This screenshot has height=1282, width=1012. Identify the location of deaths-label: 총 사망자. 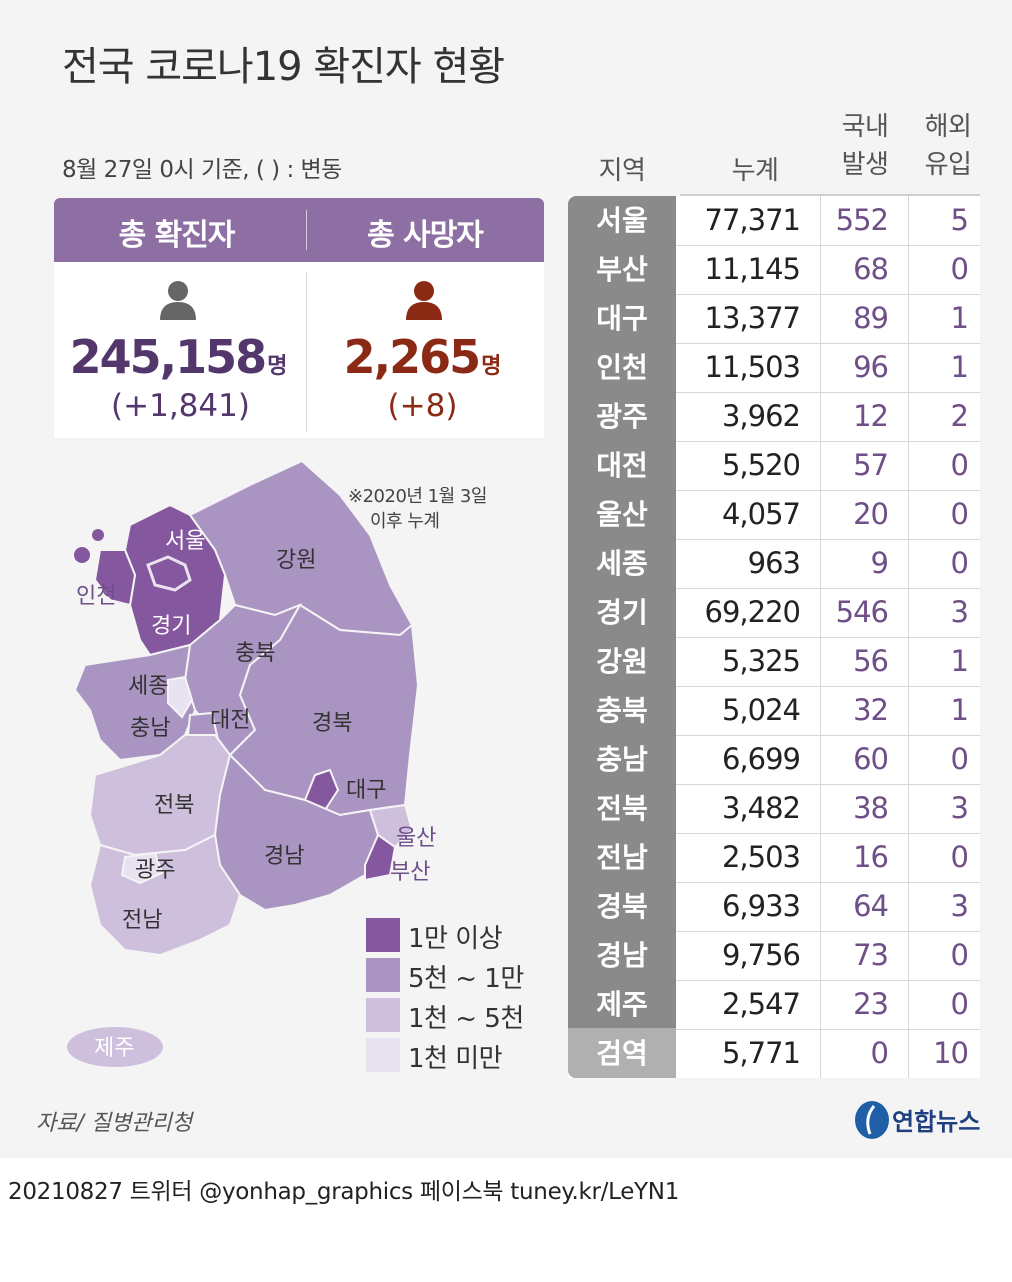
(425, 235).